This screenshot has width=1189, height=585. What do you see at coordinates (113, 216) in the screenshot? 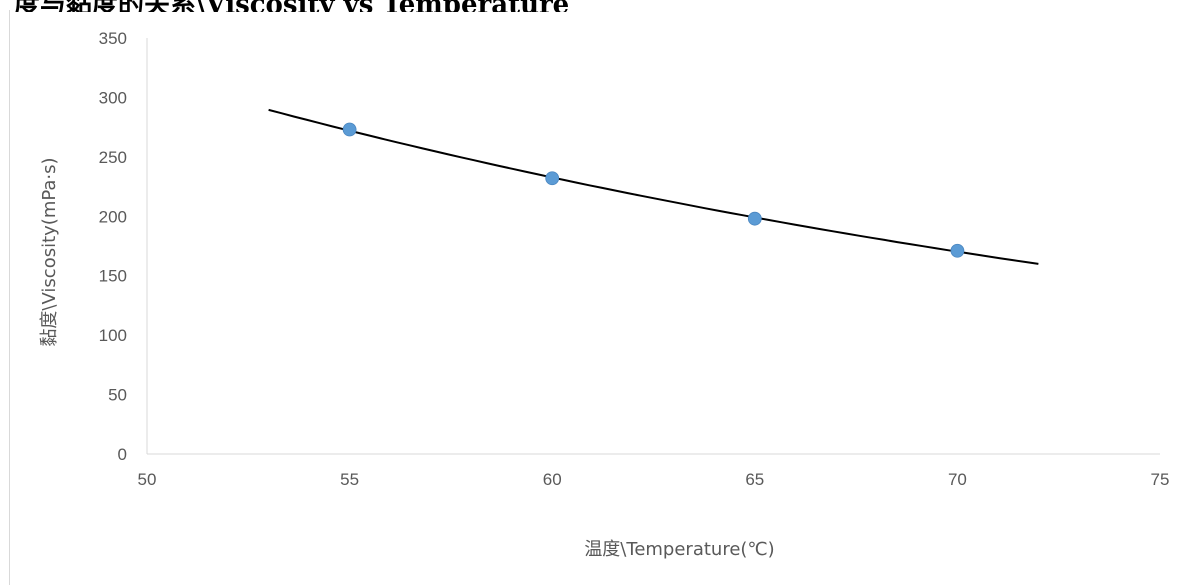
I see `y-tick-label: 200` at bounding box center [113, 216].